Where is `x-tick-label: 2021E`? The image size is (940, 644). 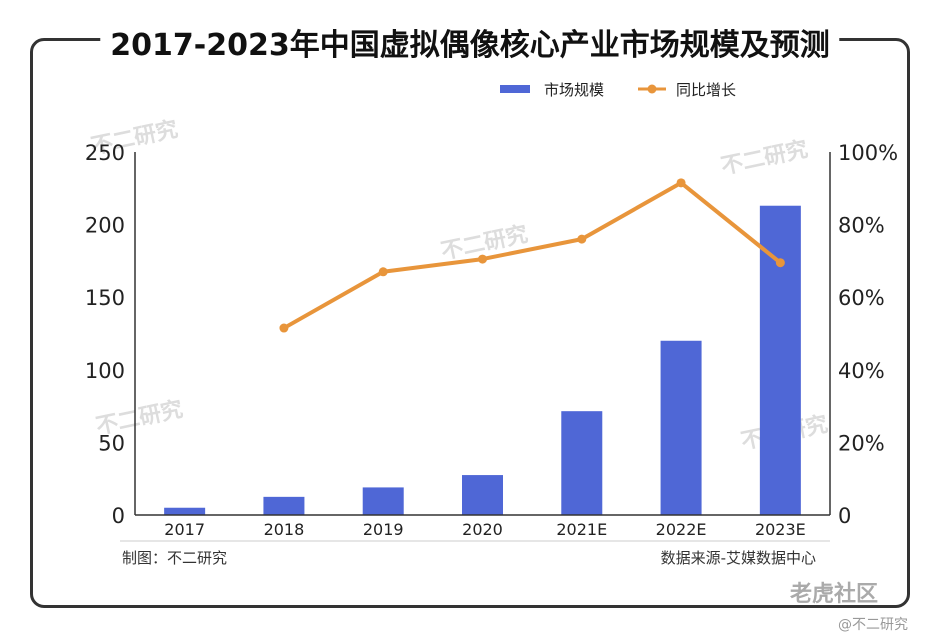
x-tick-label: 2021E is located at coordinates (581, 529).